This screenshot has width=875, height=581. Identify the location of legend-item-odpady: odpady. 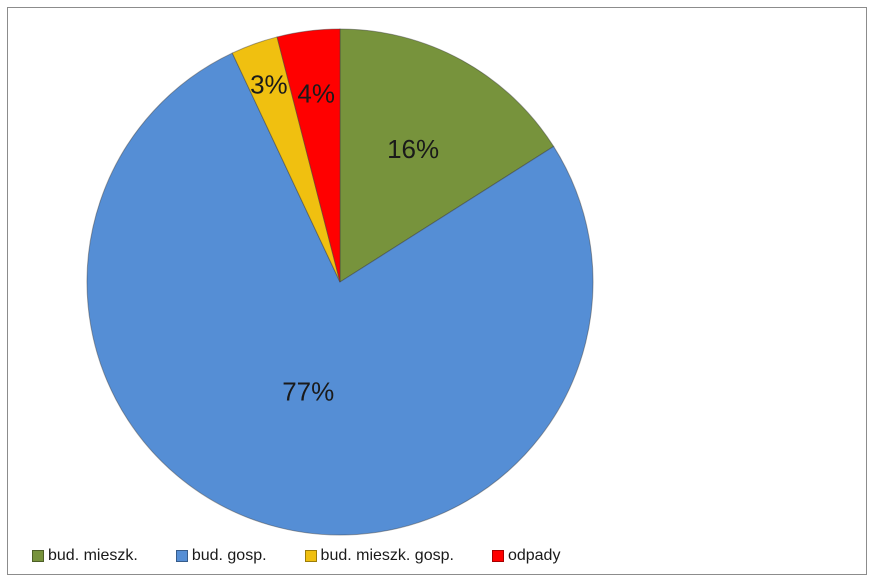
(526, 556).